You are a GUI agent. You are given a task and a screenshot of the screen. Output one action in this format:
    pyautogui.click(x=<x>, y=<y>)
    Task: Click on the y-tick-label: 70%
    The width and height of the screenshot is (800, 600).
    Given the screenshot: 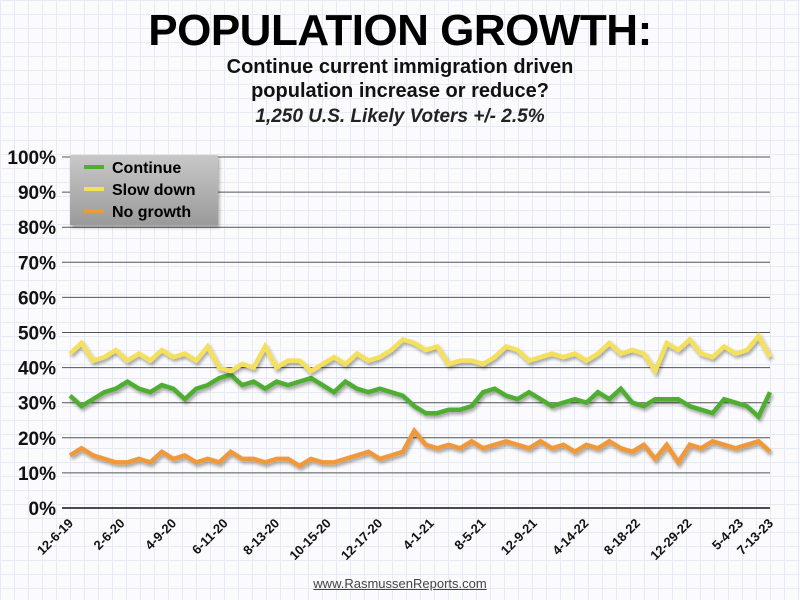 What is the action you would take?
    pyautogui.click(x=37, y=263)
    